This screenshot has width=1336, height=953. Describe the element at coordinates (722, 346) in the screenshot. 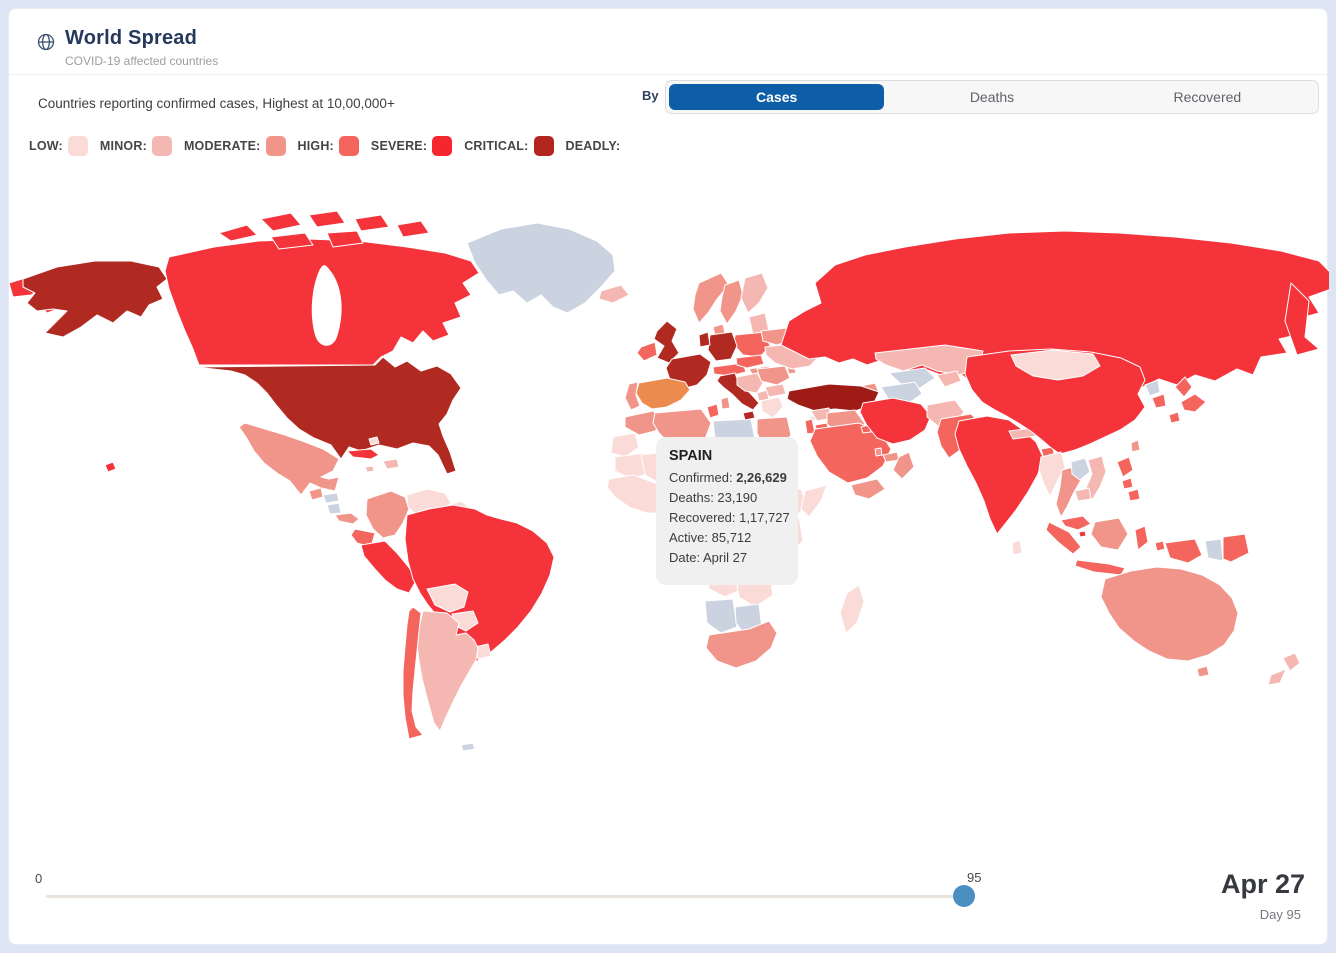

I see `country-germany` at that location.